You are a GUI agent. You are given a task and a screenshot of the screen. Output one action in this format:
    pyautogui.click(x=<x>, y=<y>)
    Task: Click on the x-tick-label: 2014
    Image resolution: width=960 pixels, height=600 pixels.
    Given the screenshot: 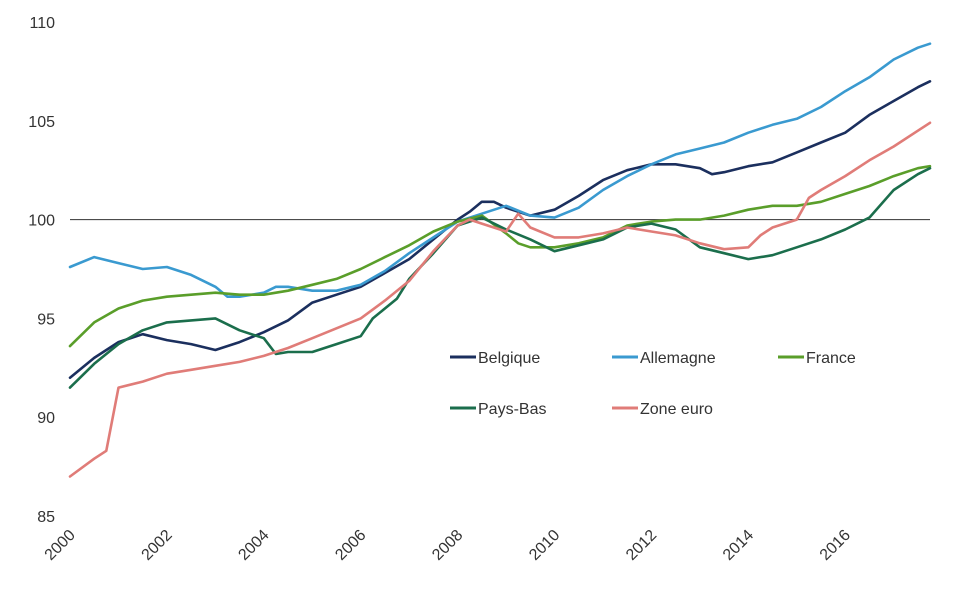 What is the action you would take?
    pyautogui.click(x=738, y=545)
    